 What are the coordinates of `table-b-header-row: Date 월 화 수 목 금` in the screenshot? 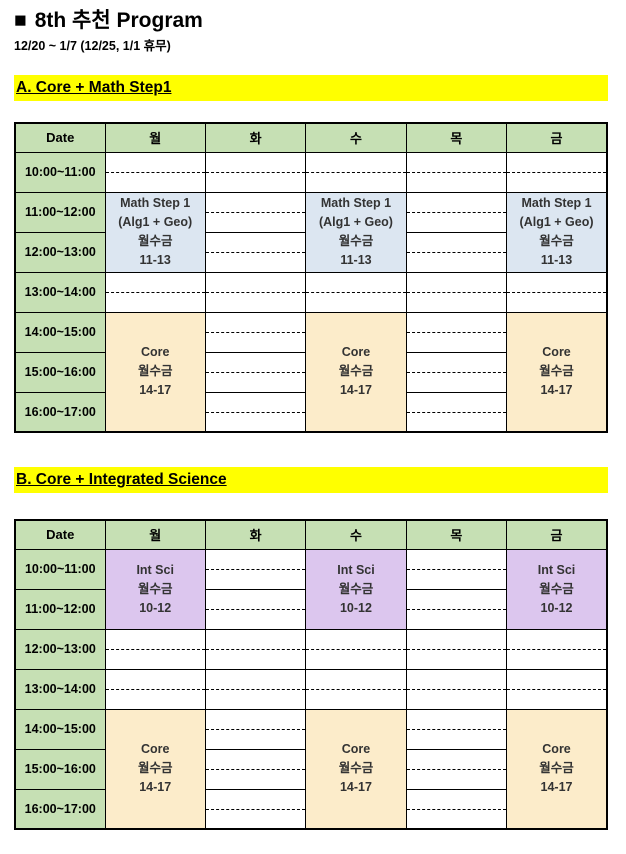 It's located at (311, 534).